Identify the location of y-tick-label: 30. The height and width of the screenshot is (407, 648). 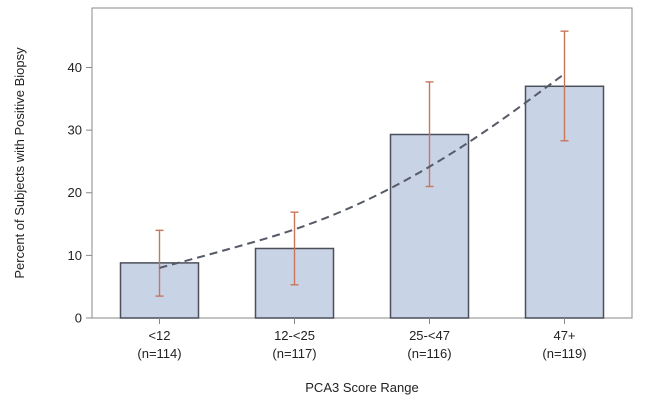
(75, 130).